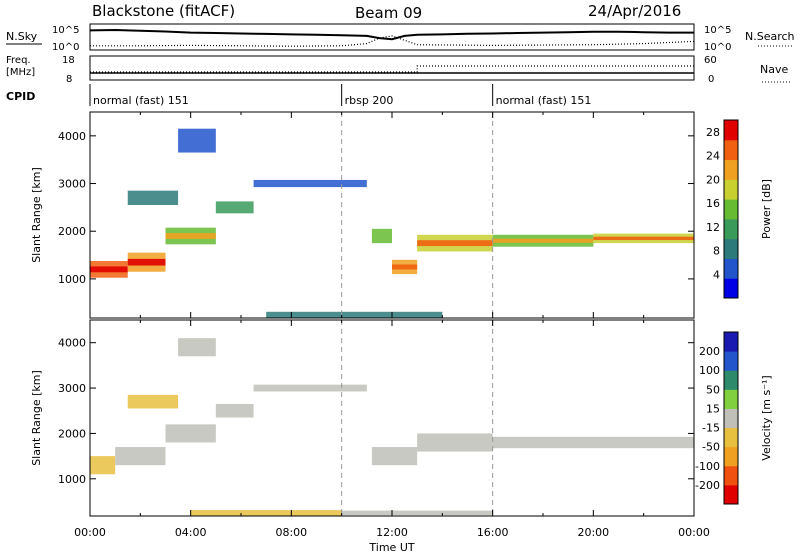 Image resolution: width=800 pixels, height=558 pixels. What do you see at coordinates (739, 209) in the screenshot?
I see `power-colorbar: 28 24 20 16 12 8 4 Power [dB]` at bounding box center [739, 209].